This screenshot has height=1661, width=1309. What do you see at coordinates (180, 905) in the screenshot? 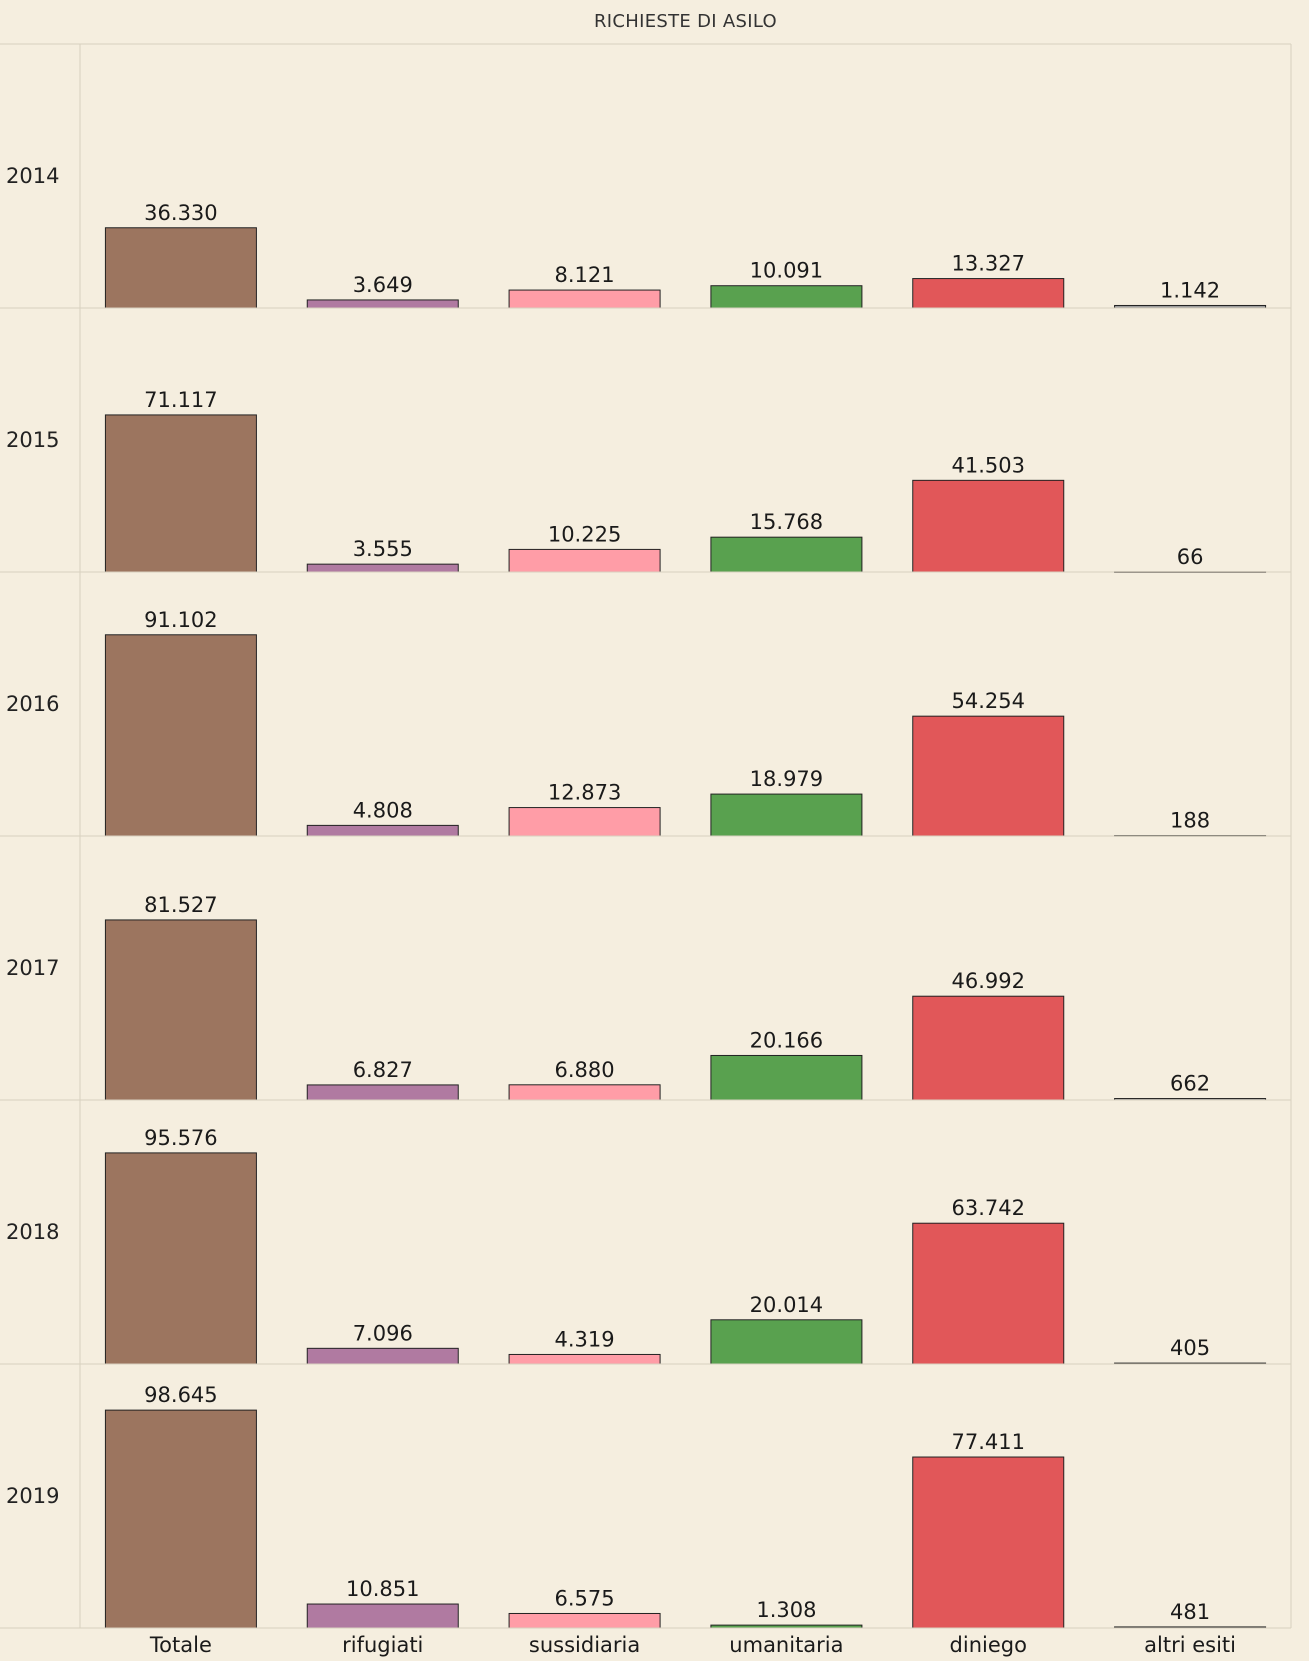
I see `value-label: 81.527` at bounding box center [180, 905].